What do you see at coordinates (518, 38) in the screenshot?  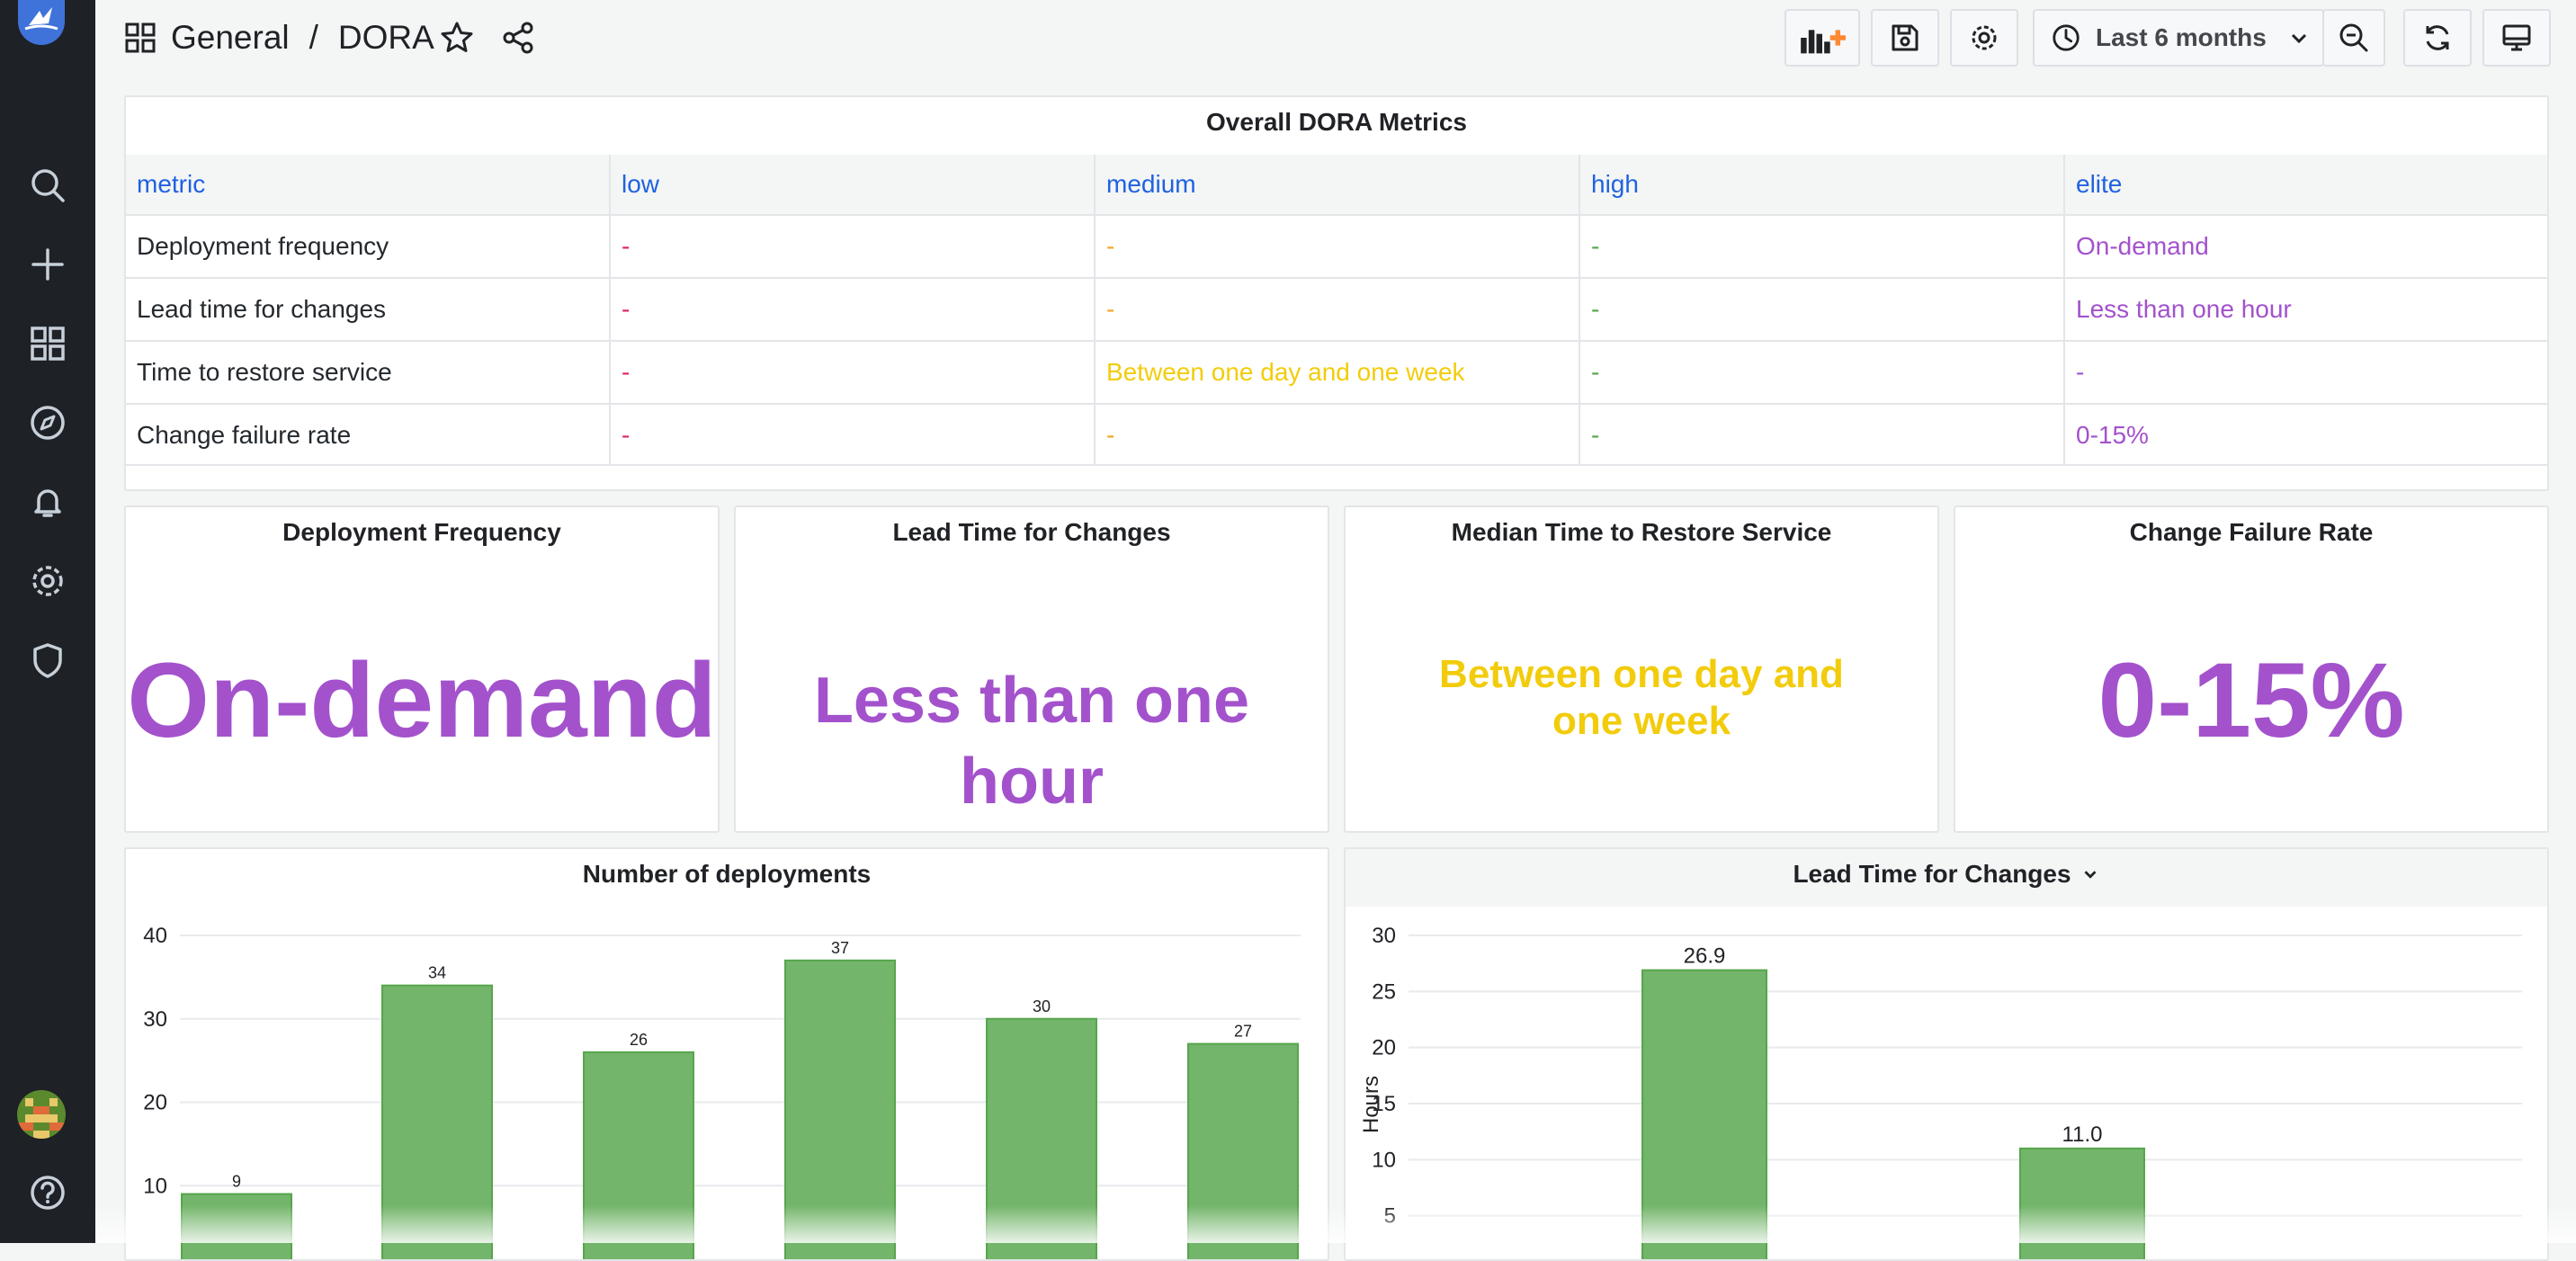 I see `share-icon` at bounding box center [518, 38].